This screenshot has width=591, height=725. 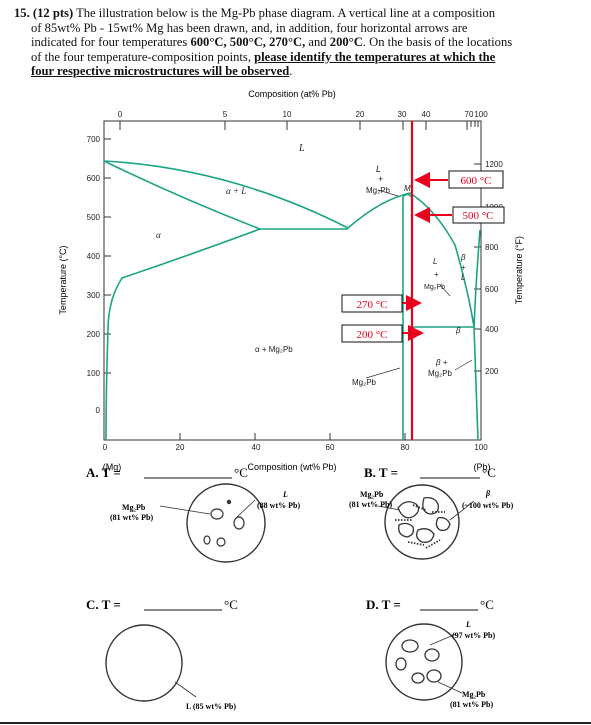 I want to click on D-top-label-2: (97 wt% Pb), so click(x=473, y=635).